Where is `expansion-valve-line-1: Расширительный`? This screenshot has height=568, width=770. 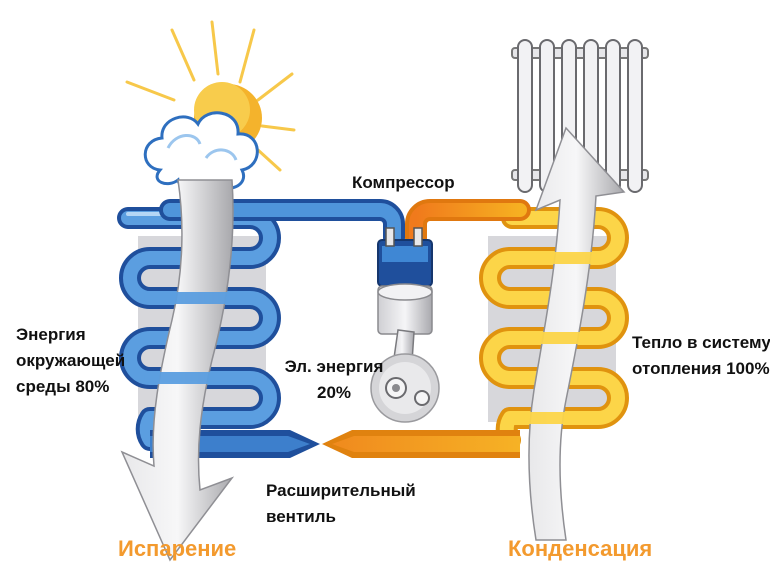
expansion-valve-line-1: Расширительный is located at coordinates (341, 490).